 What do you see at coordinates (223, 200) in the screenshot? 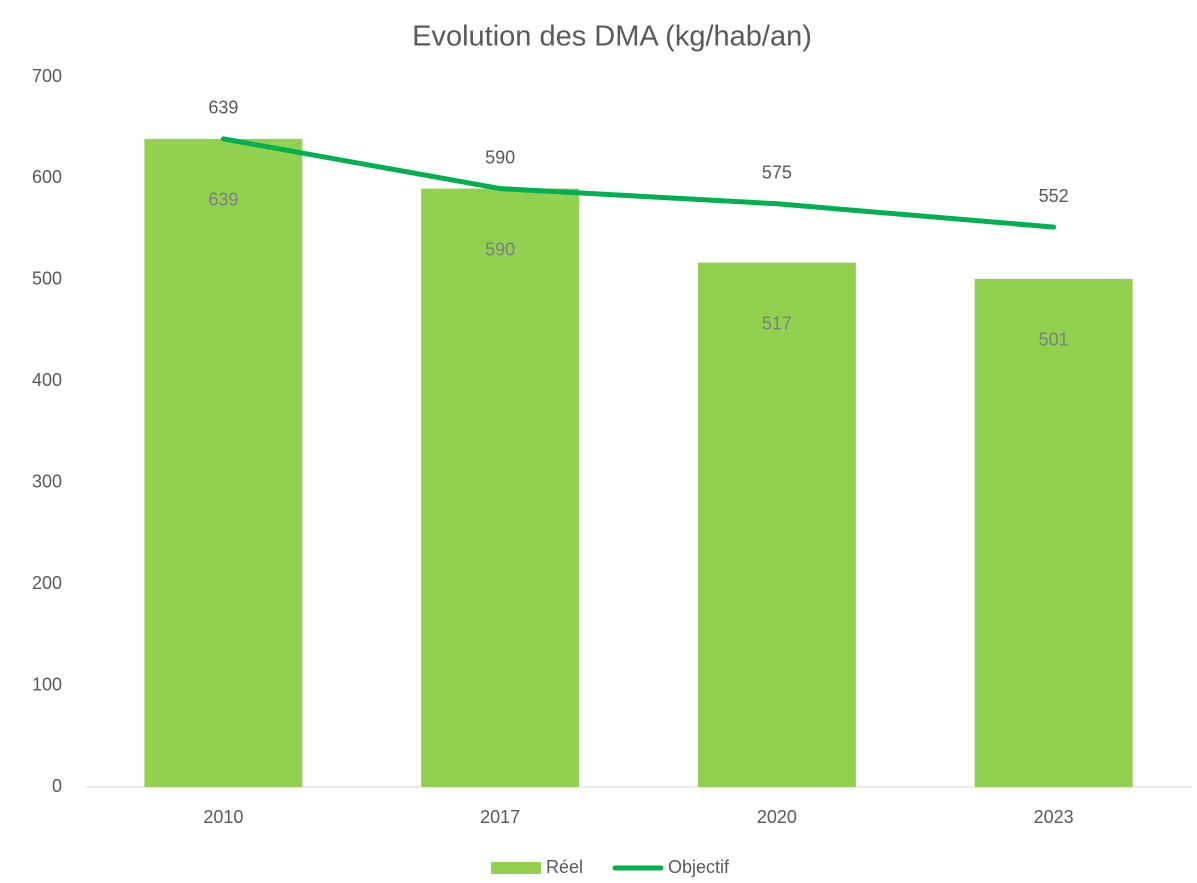
I see `bar-value-label: 639` at bounding box center [223, 200].